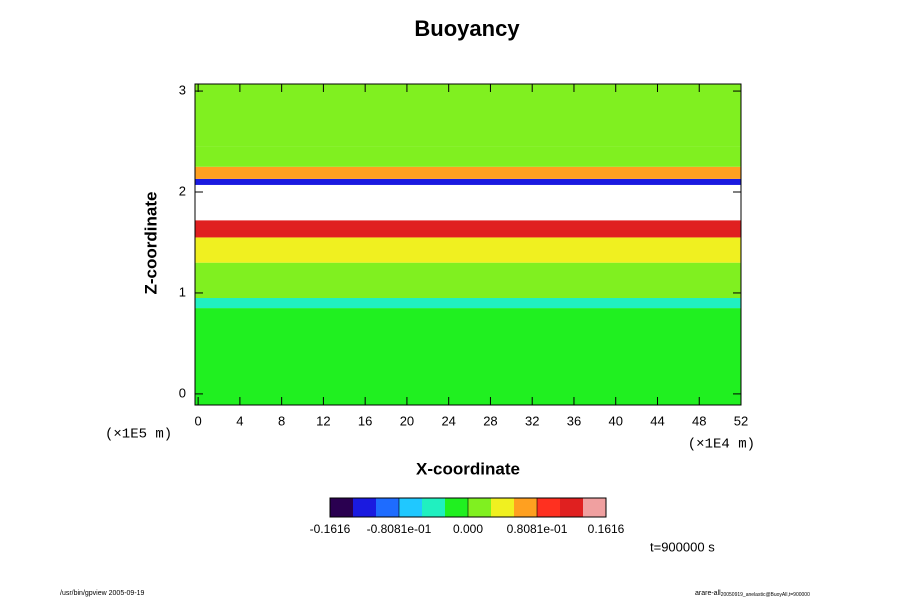 Image resolution: width=900 pixels, height=605 pixels. Describe the element at coordinates (765, 595) in the screenshot. I see `footer-right-sub: 20050919_anelastic@BuoyAll,t=900000` at that location.